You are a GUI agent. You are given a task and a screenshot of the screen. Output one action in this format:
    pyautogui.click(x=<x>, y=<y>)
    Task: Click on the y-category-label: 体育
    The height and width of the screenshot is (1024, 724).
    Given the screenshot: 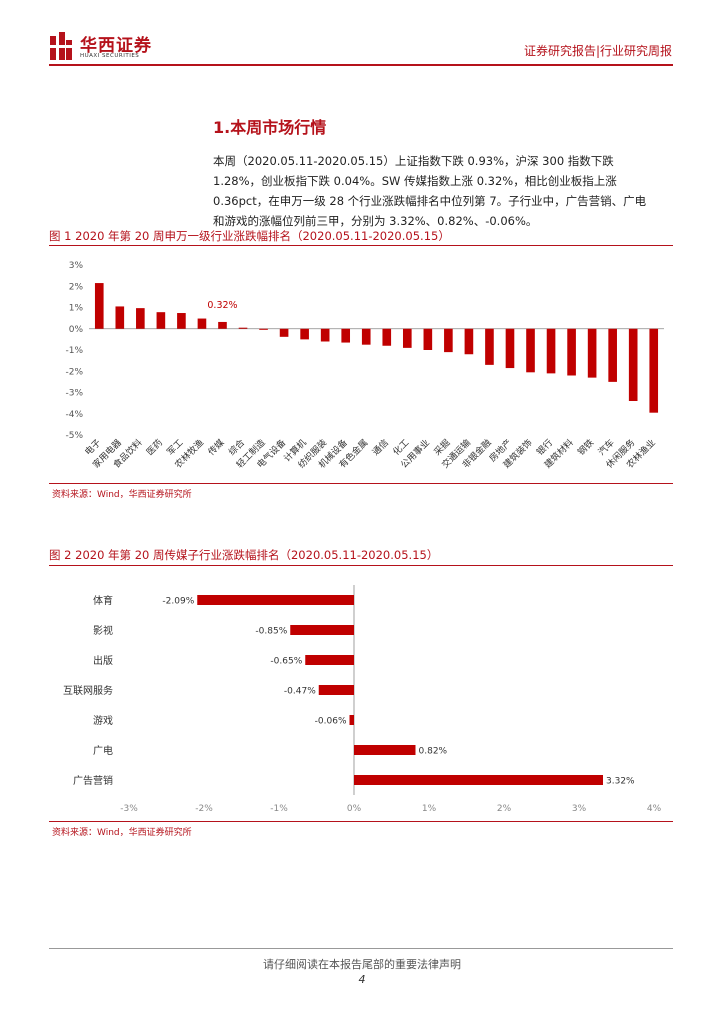 What is the action you would take?
    pyautogui.click(x=103, y=600)
    